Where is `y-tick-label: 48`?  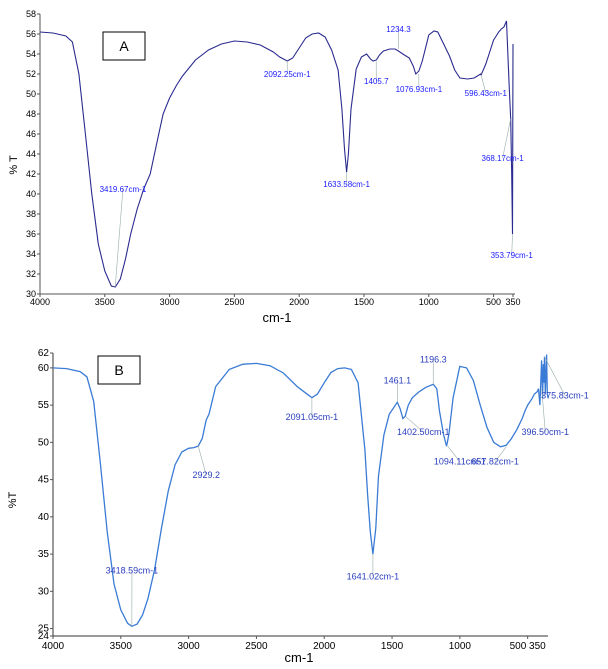
y-tick-label: 48 is located at coordinates (31, 114).